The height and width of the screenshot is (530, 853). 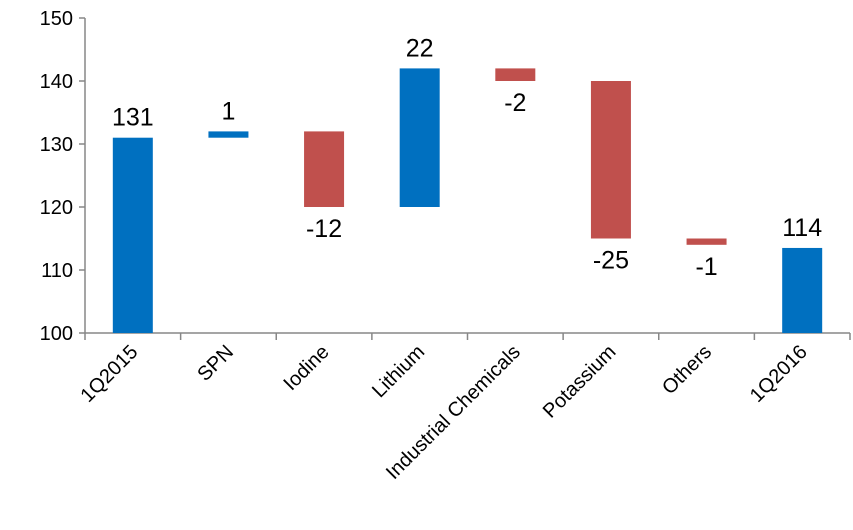 What do you see at coordinates (56, 334) in the screenshot?
I see `y-tick-label: 100` at bounding box center [56, 334].